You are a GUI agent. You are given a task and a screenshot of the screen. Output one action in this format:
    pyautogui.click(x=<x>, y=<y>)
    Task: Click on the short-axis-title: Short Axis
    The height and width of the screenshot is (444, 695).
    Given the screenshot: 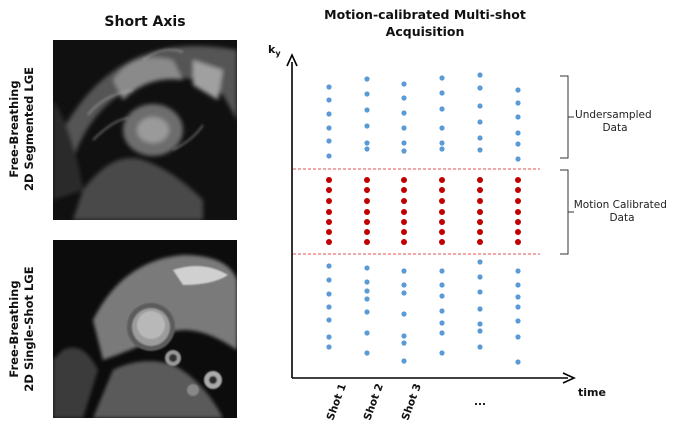 What is the action you would take?
    pyautogui.click(x=145, y=22)
    